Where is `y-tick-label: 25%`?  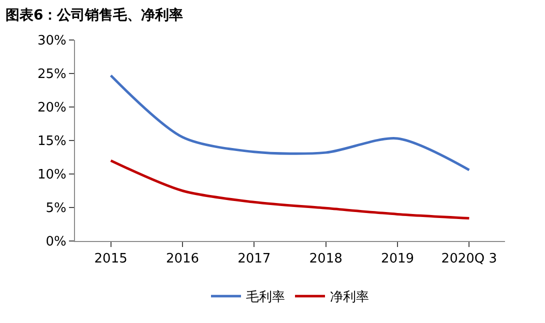
y-tick-label: 25% is located at coordinates (51, 74).